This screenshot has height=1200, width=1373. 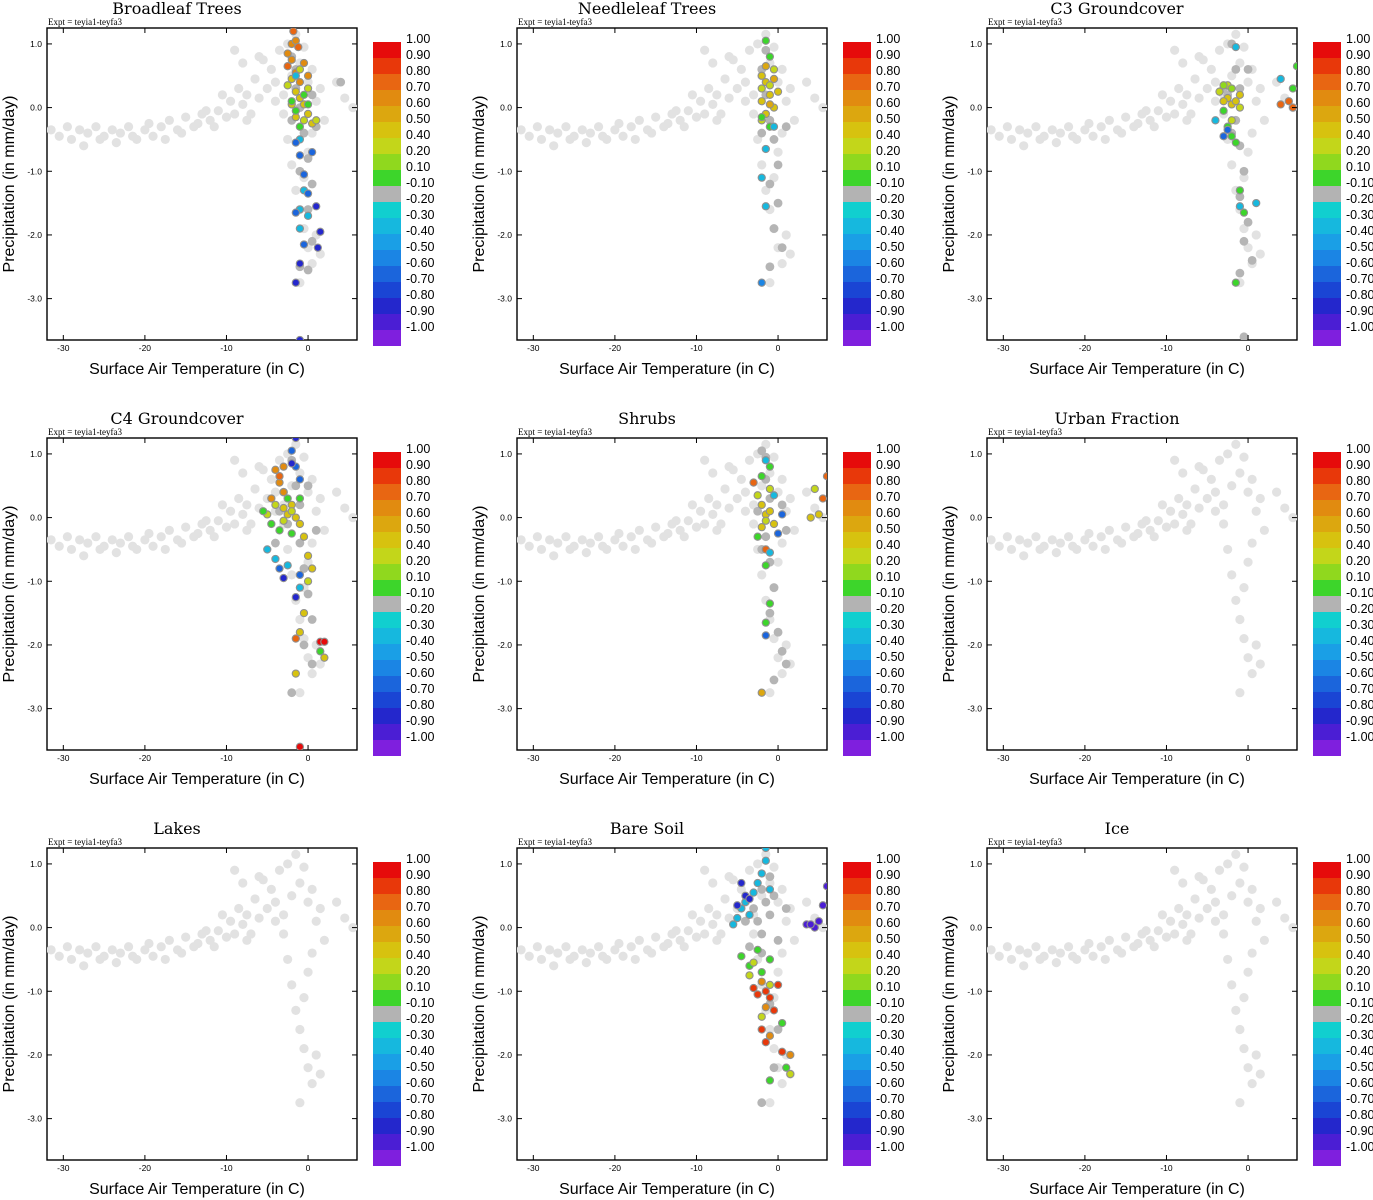 I want to click on colorbar-label: 0.80, so click(x=1358, y=891).